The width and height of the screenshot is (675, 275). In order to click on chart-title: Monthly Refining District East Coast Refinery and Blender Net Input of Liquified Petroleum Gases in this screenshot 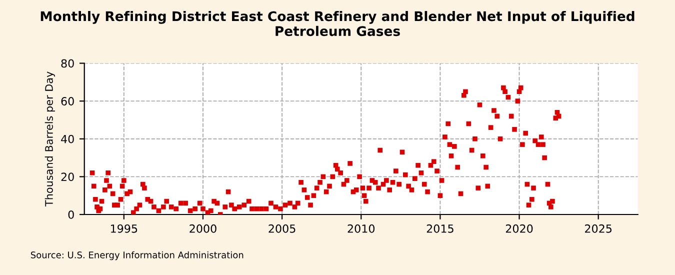, I will do `click(337, 23)`.